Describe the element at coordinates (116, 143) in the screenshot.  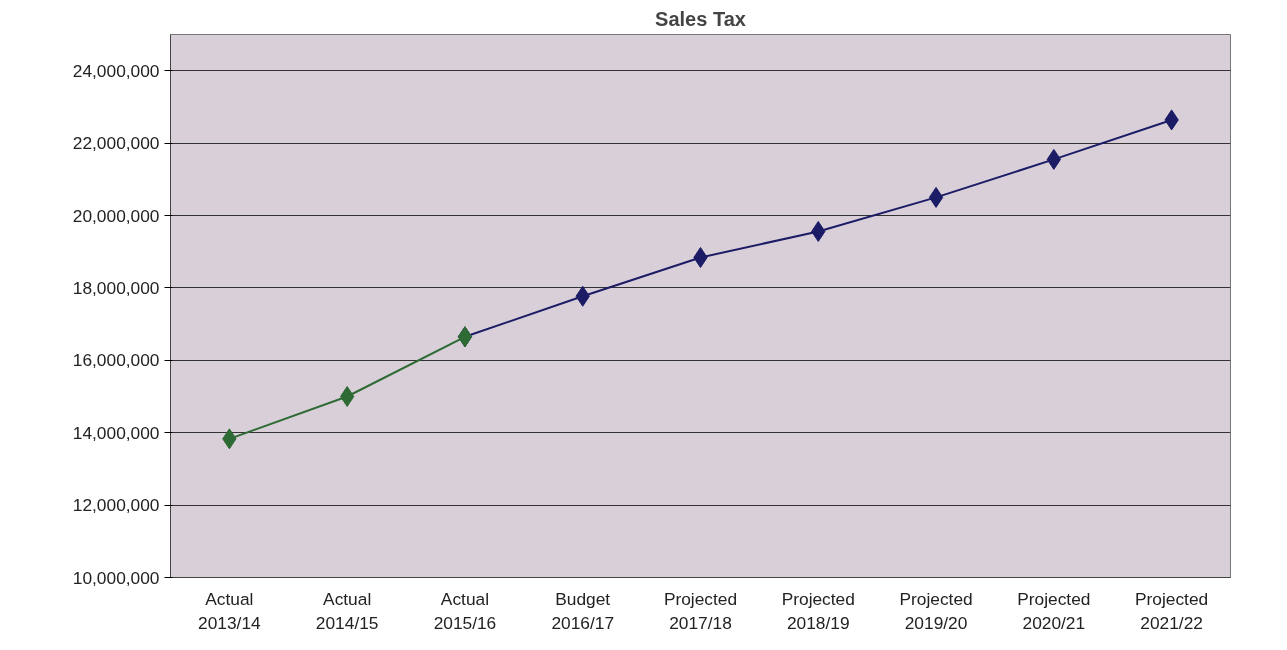
I see `y-tick-label: 22,000,000` at that location.